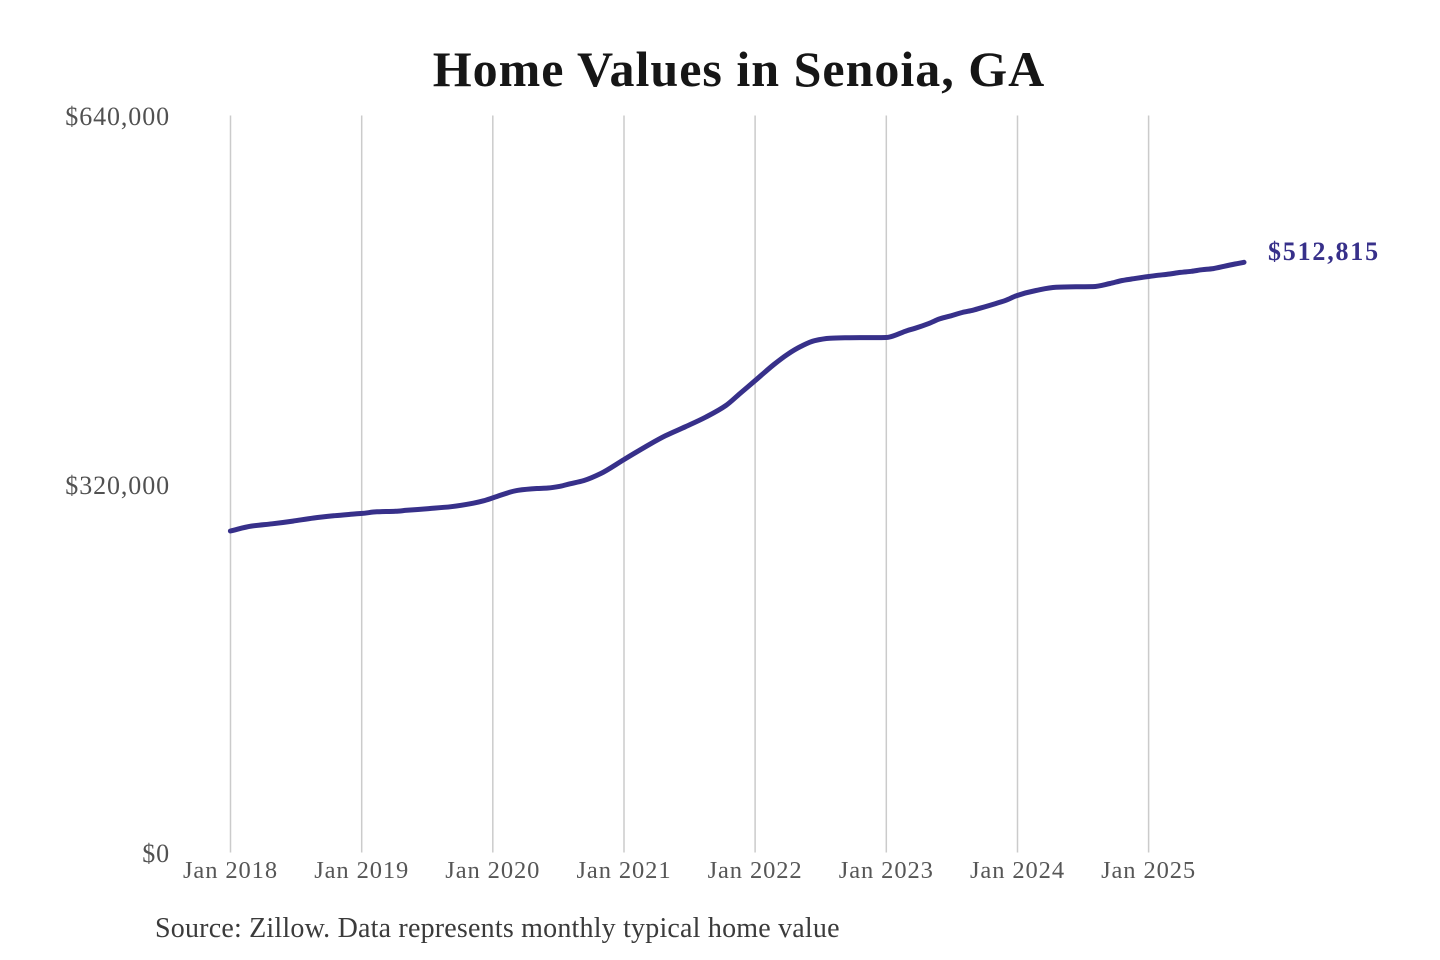 This screenshot has width=1440, height=960. What do you see at coordinates (886, 870) in the screenshot?
I see `svg-text: Jan 2023` at bounding box center [886, 870].